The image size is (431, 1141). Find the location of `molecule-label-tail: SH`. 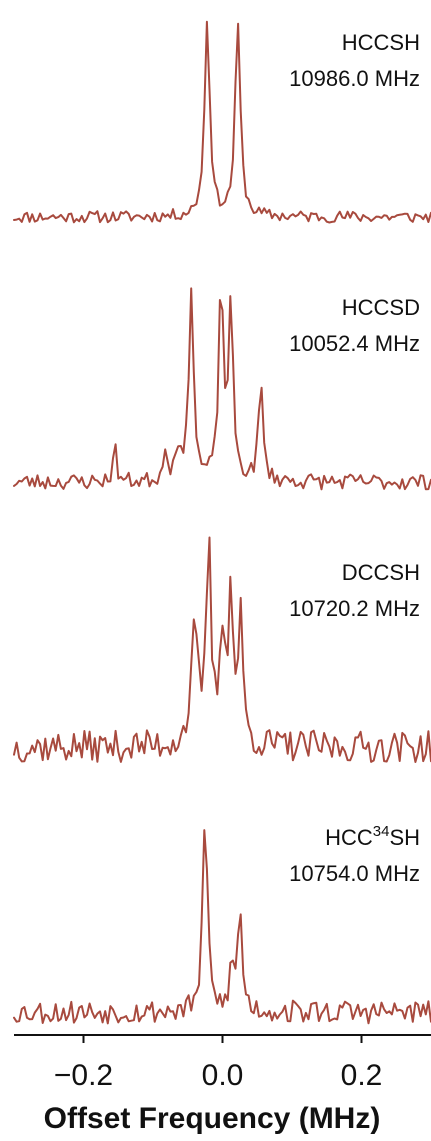

molecule-label-tail: SH is located at coordinates (404, 837).